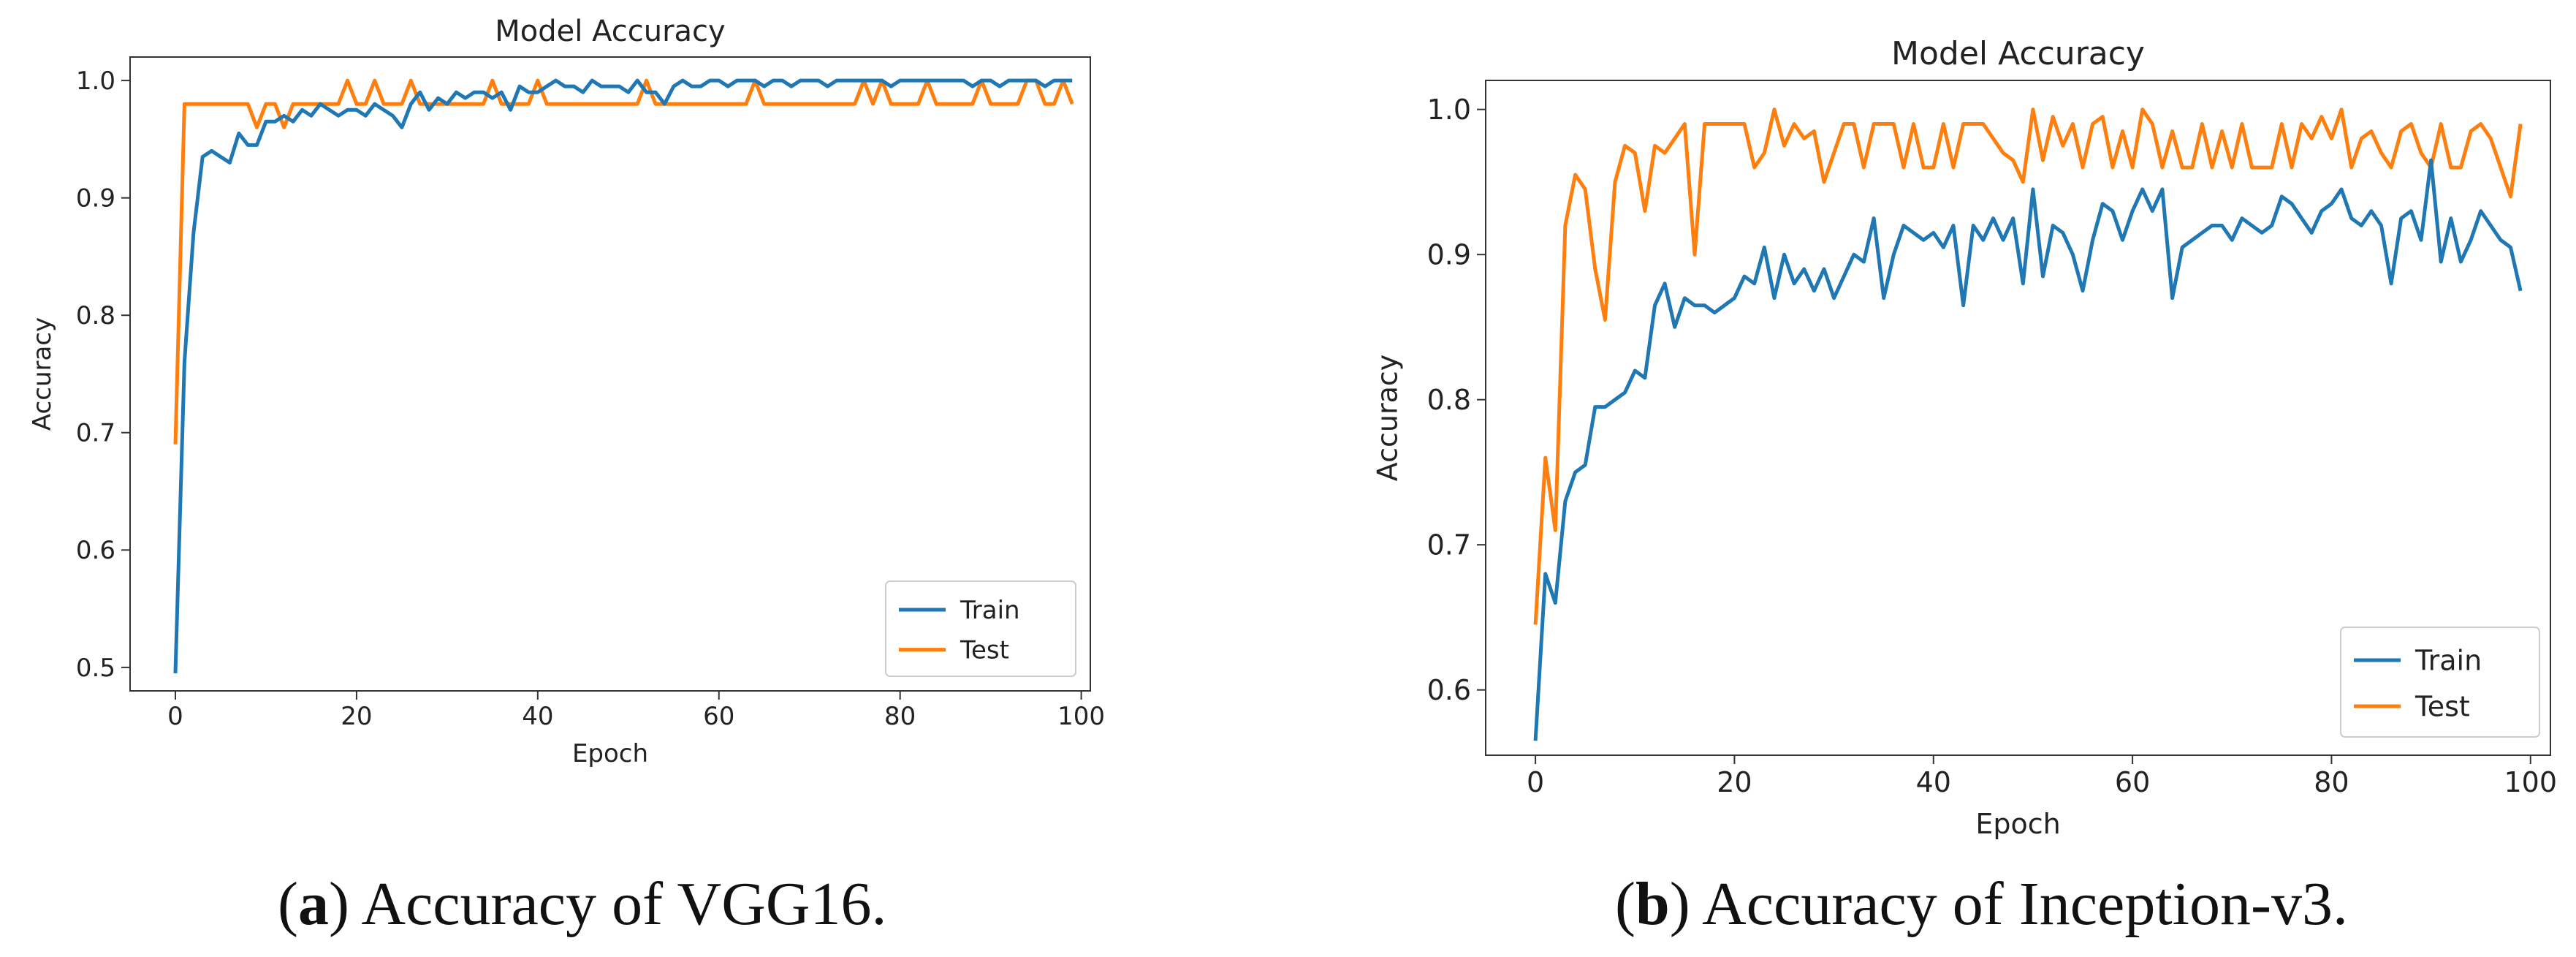 The width and height of the screenshot is (2576, 957). What do you see at coordinates (313, 904) in the screenshot?
I see `caption-a-letter: a` at bounding box center [313, 904].